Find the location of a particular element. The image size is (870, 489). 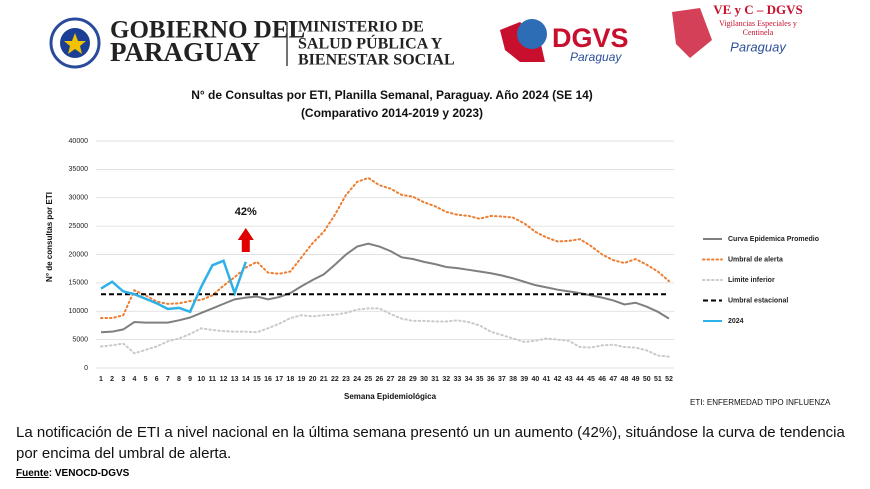

x-tick-label: 17 is located at coordinates (279, 379).